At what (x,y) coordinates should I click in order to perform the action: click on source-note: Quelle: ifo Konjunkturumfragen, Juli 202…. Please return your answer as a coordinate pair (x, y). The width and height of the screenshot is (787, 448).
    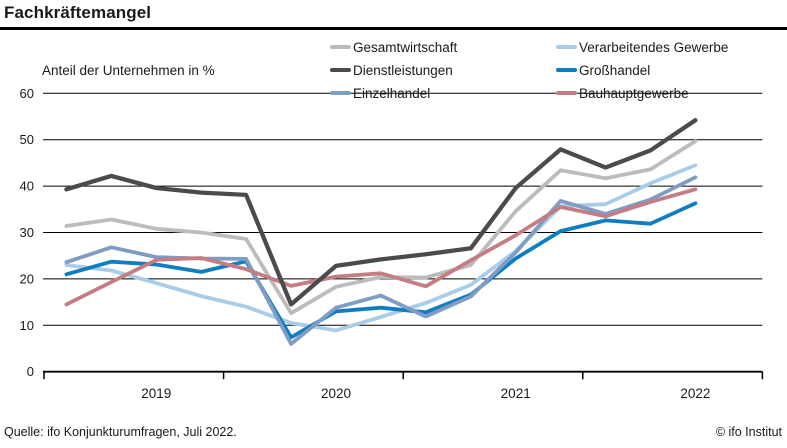
    Looking at the image, I should click on (120, 432).